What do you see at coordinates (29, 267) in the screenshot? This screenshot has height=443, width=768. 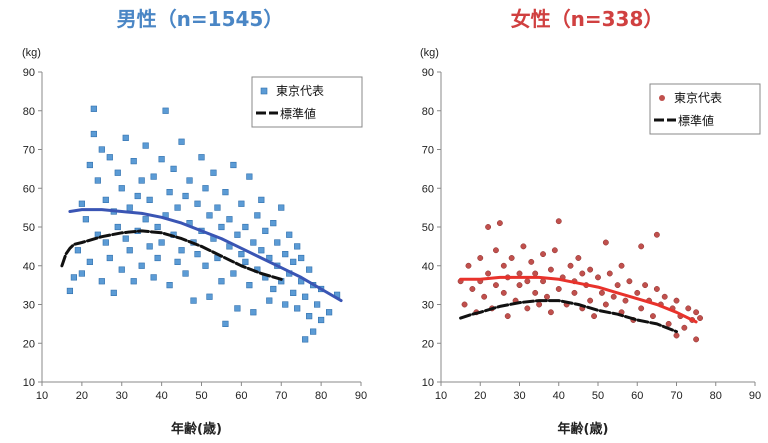 I see `y-tick-label: 40` at bounding box center [29, 267].